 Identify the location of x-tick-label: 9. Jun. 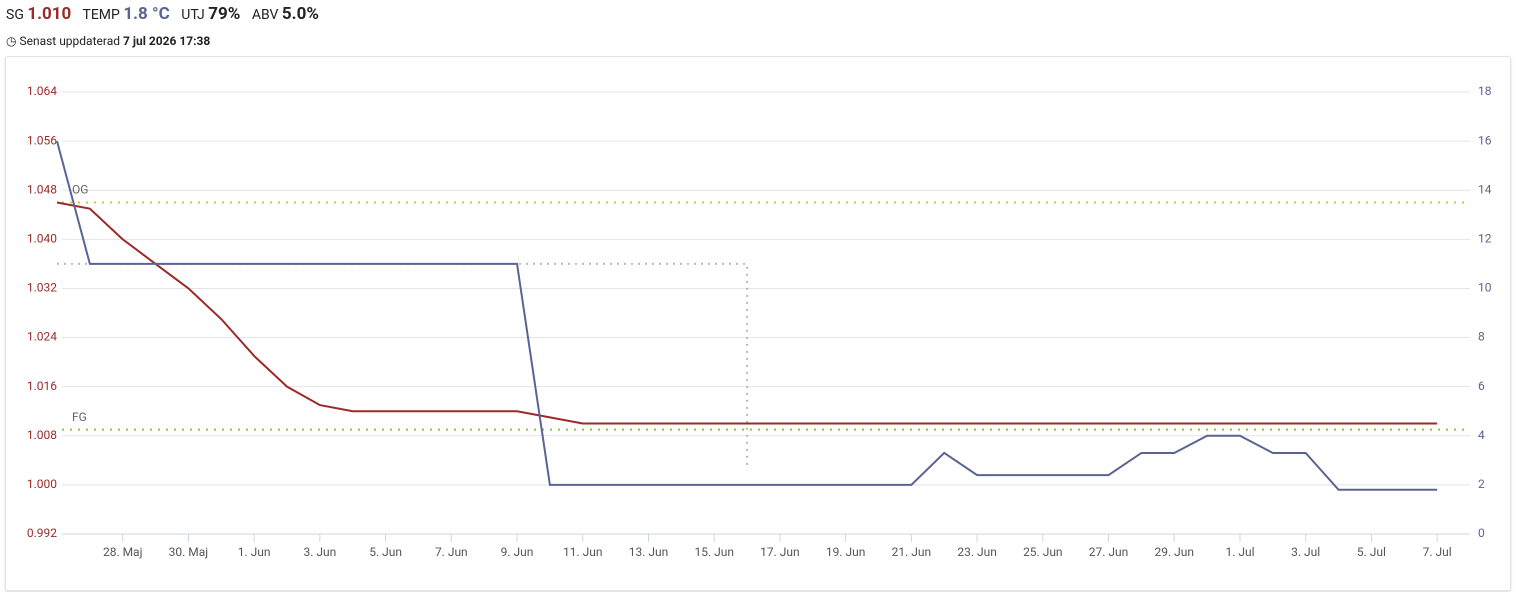
(517, 552).